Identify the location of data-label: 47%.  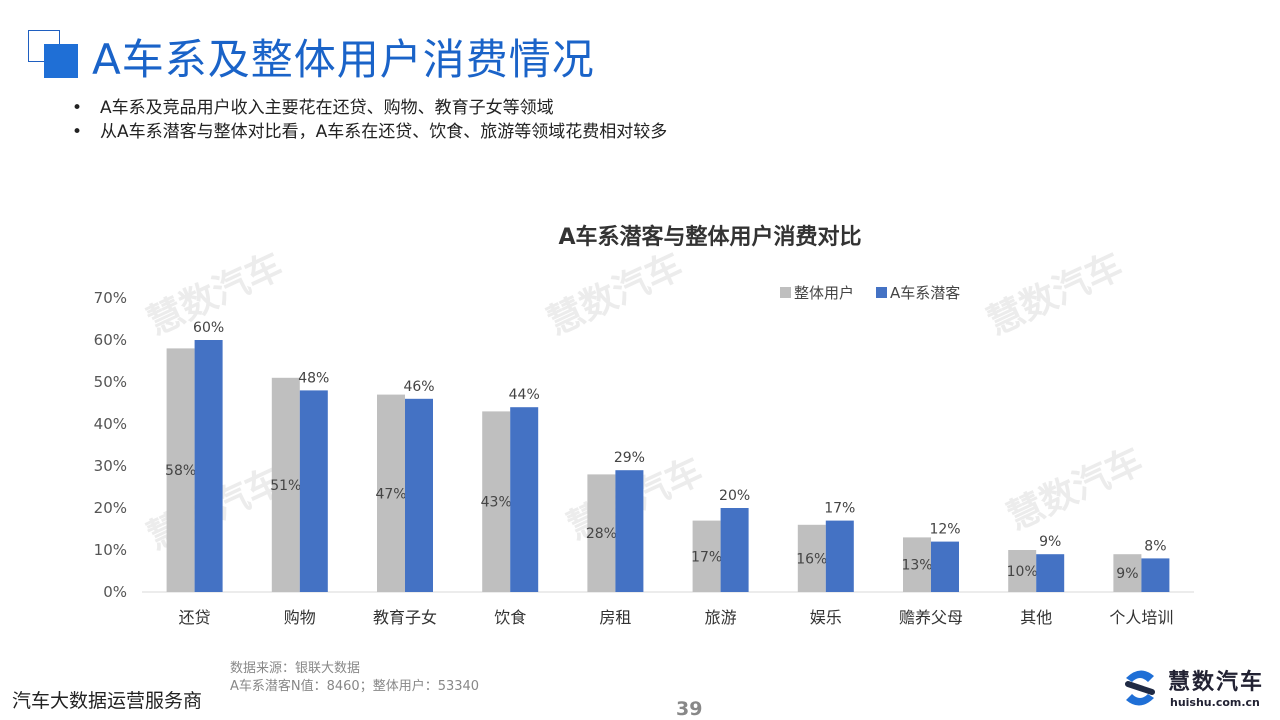
(390, 494).